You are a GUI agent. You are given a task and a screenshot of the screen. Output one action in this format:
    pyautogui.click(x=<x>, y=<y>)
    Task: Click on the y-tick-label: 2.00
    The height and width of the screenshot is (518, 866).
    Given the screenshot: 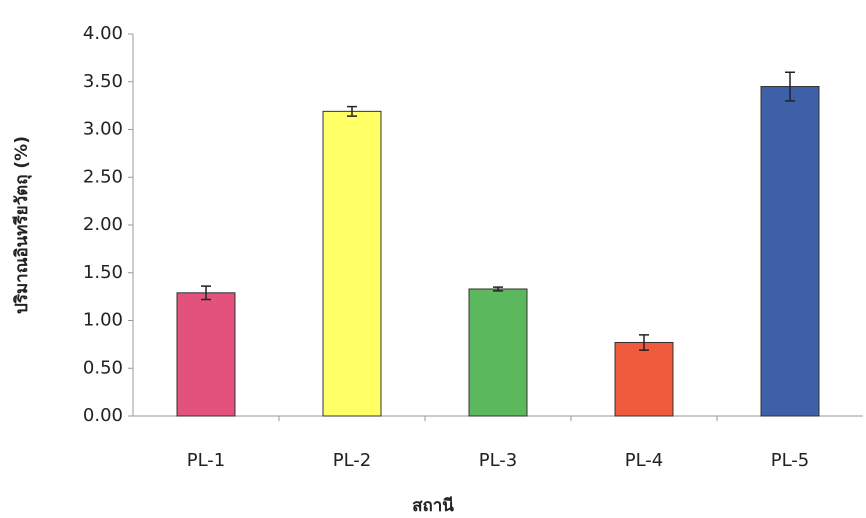 What is the action you would take?
    pyautogui.click(x=103, y=224)
    